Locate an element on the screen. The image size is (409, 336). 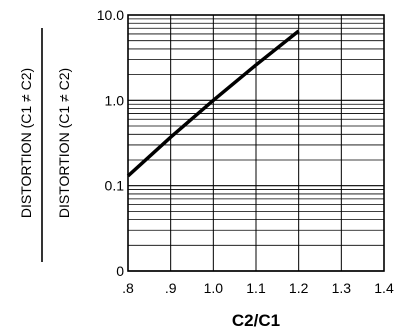
x-tick-label: 1.3 is located at coordinates (342, 288).